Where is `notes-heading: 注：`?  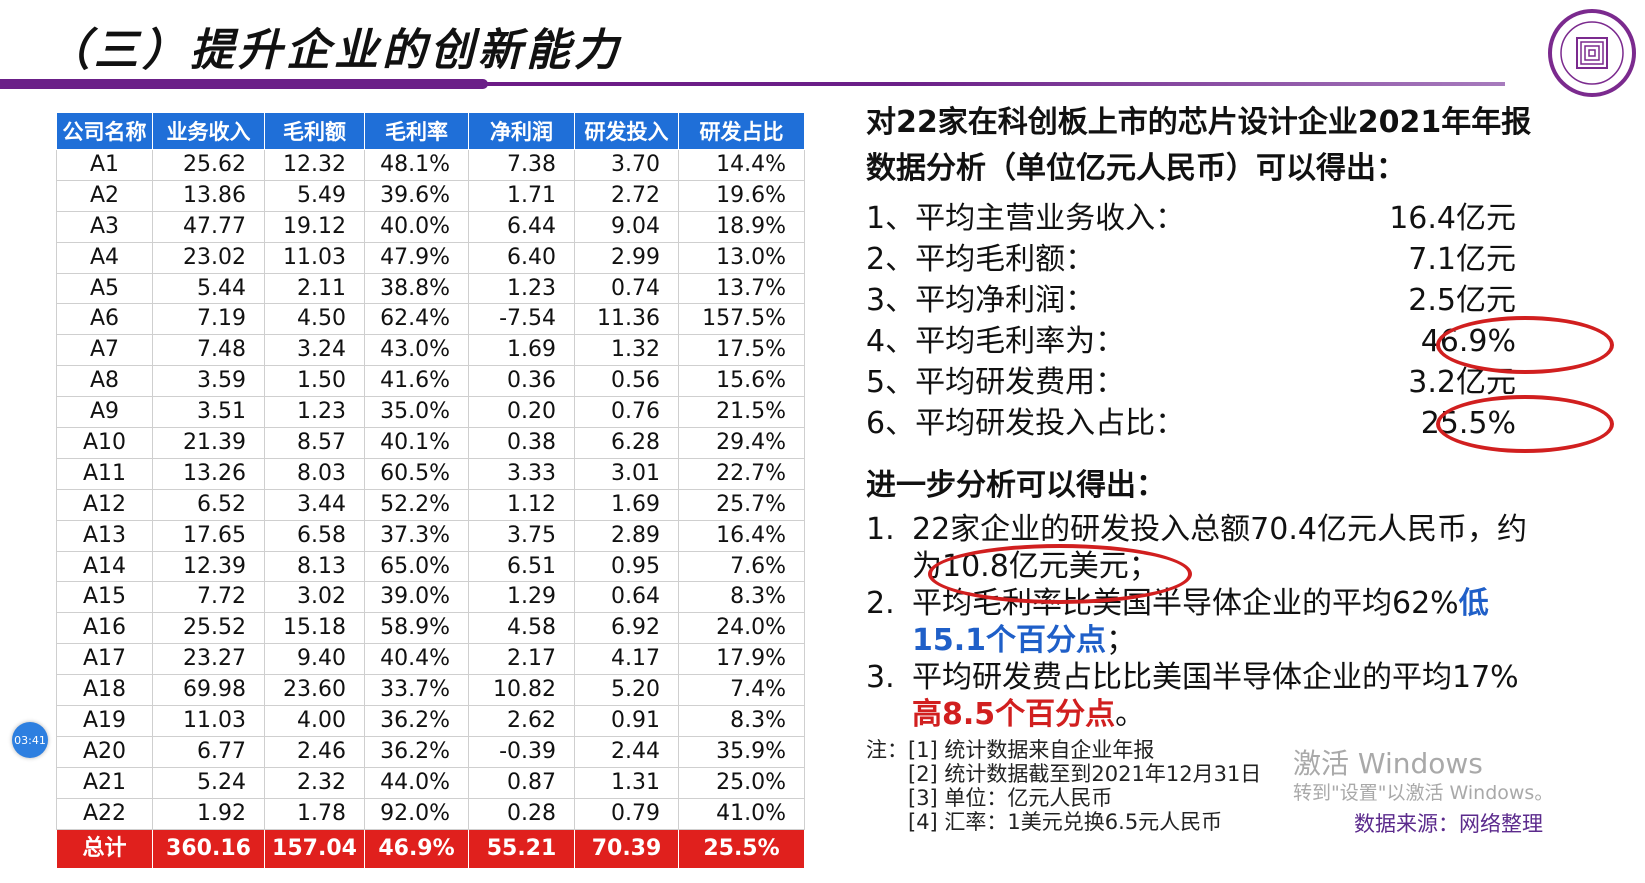
notes-heading: 注： is located at coordinates (887, 750).